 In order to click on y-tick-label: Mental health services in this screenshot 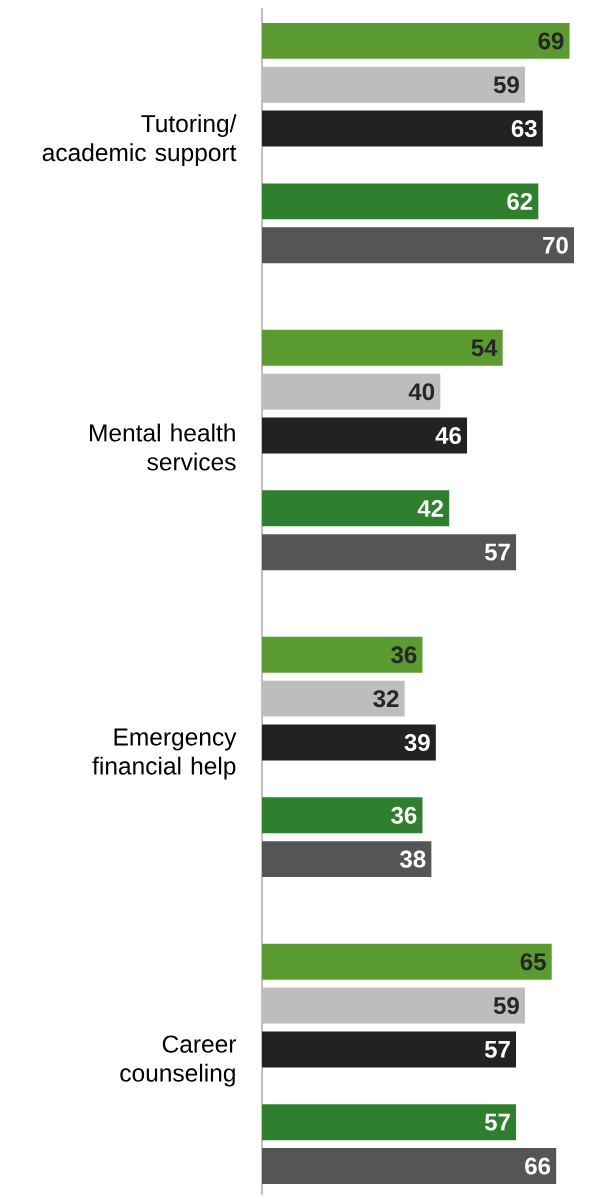, I will do `click(163, 447)`.